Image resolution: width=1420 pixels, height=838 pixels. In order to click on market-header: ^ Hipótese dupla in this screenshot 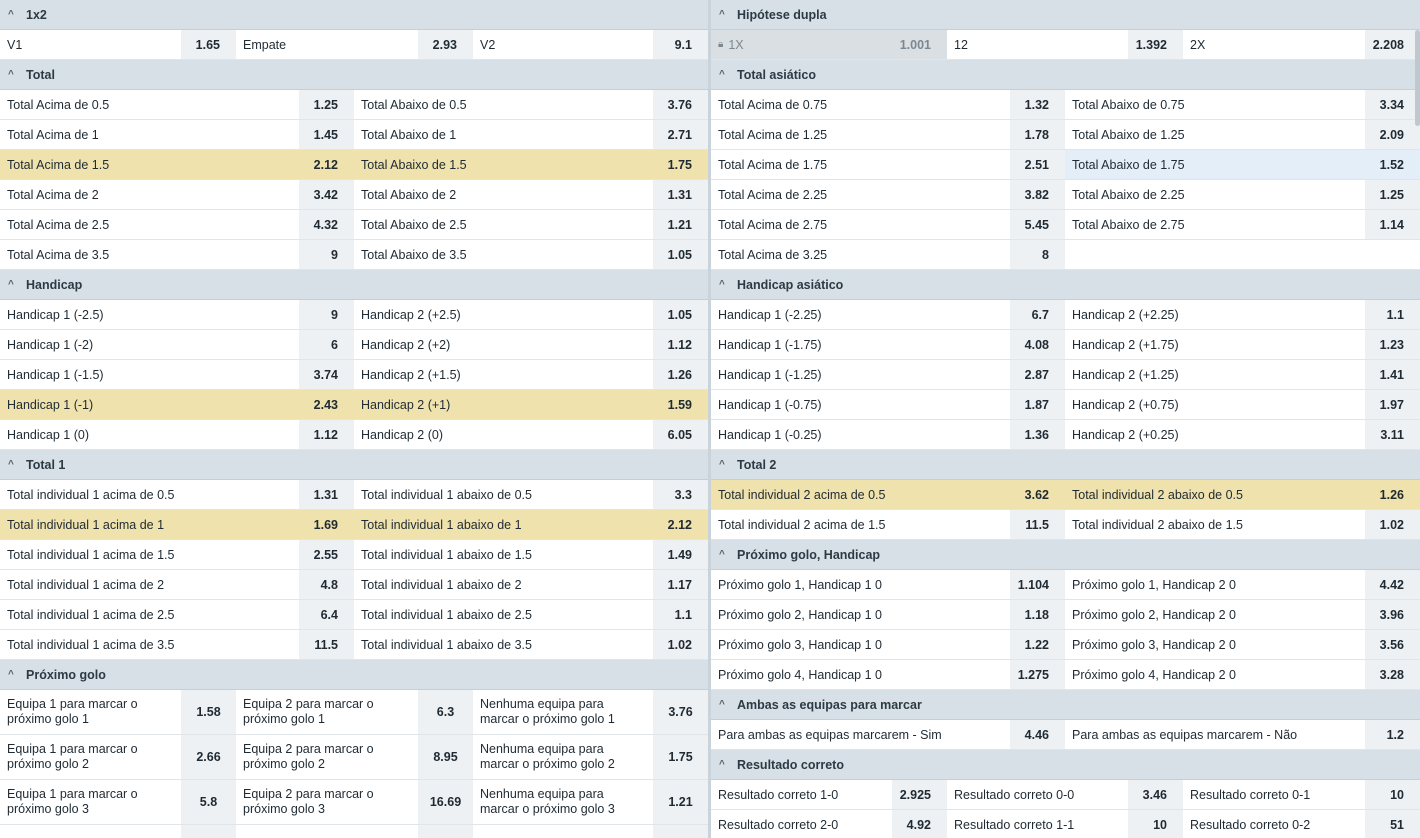, I will do `click(1065, 15)`.